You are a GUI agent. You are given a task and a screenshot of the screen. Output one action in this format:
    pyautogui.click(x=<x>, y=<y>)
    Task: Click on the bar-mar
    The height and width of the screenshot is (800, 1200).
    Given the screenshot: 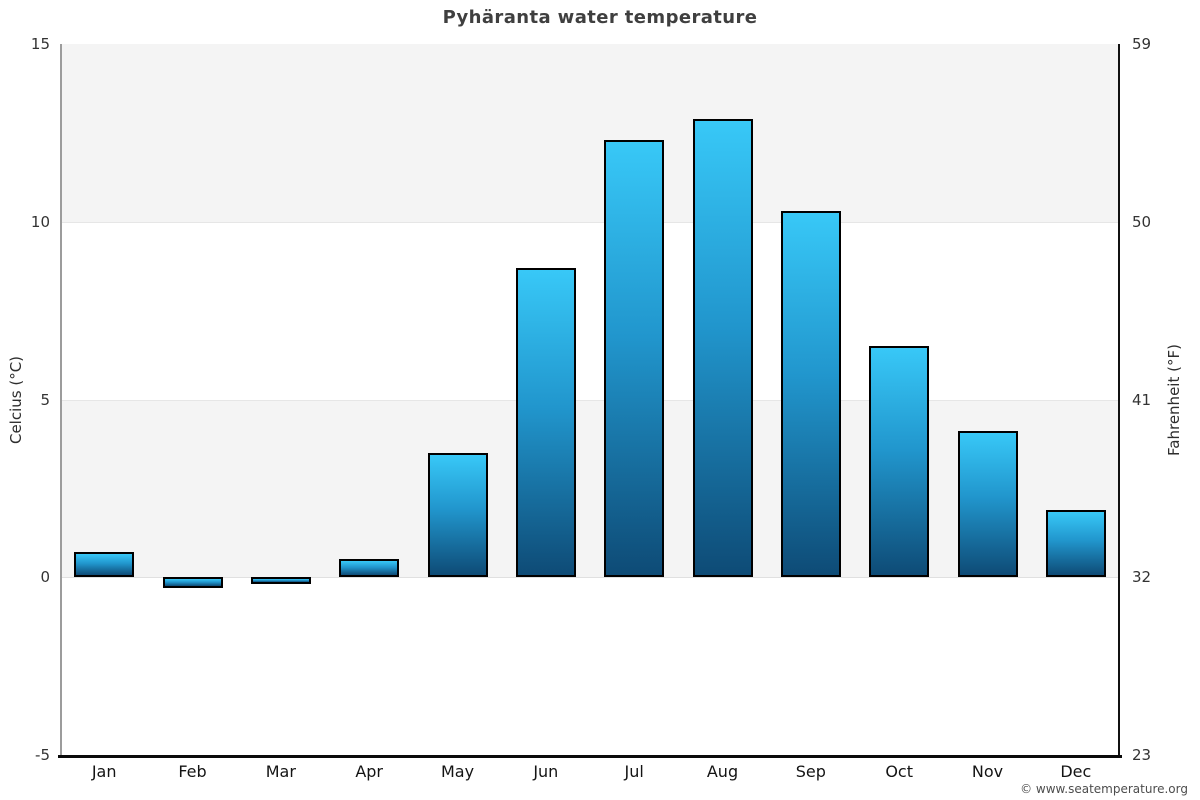 What is the action you would take?
    pyautogui.click(x=280, y=581)
    